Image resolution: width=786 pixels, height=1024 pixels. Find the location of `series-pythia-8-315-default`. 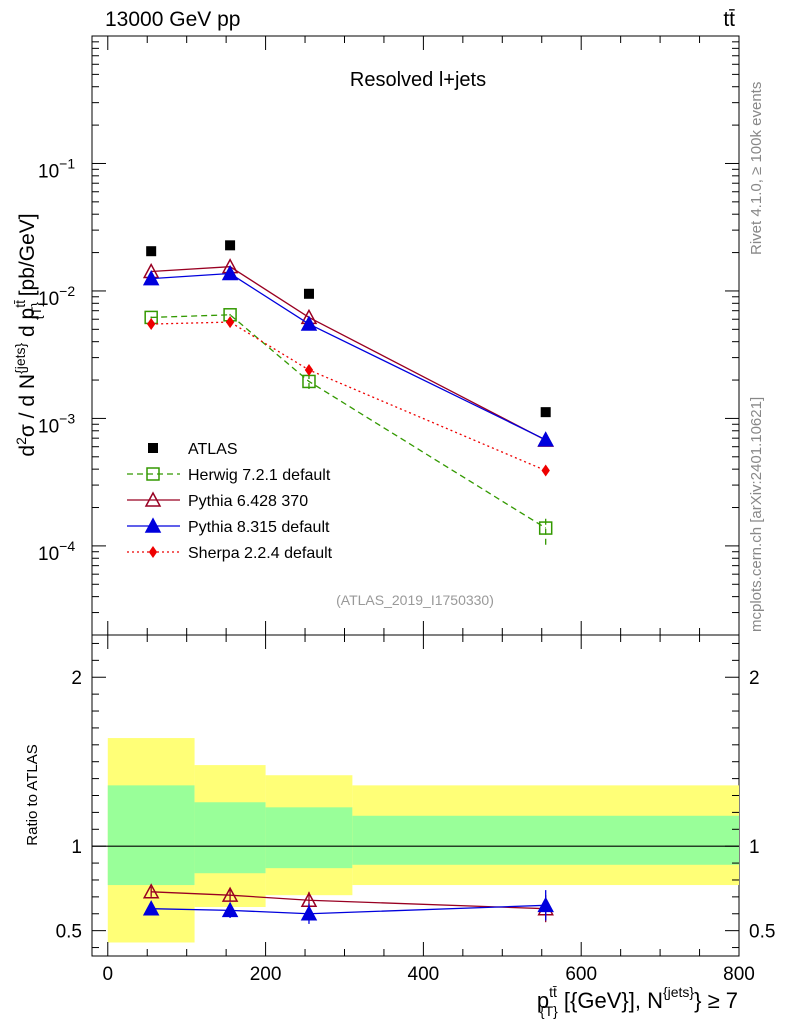

series-pythia-8-315-default is located at coordinates (348, 355).